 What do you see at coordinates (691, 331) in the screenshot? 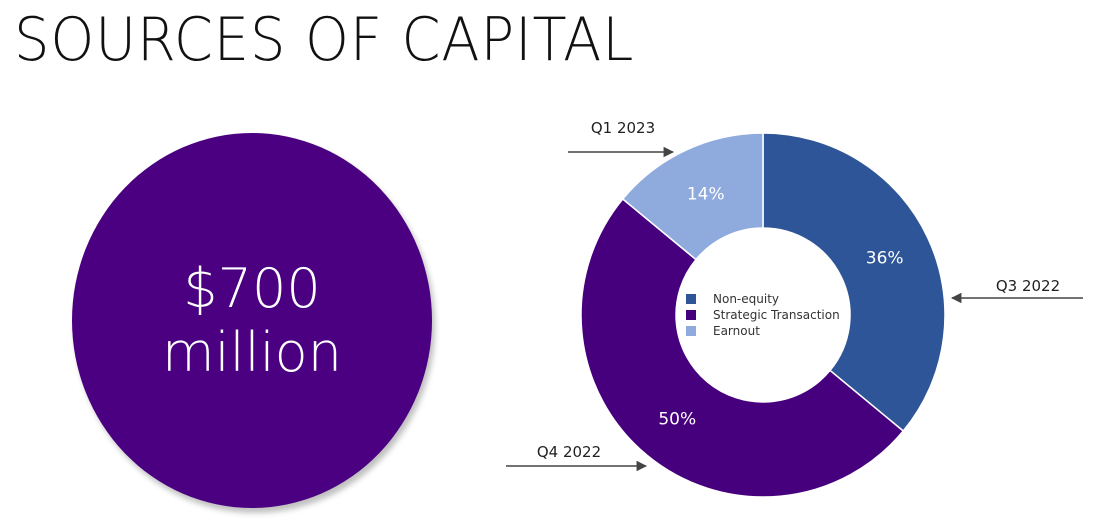
I see `legend-swatch-earnout` at bounding box center [691, 331].